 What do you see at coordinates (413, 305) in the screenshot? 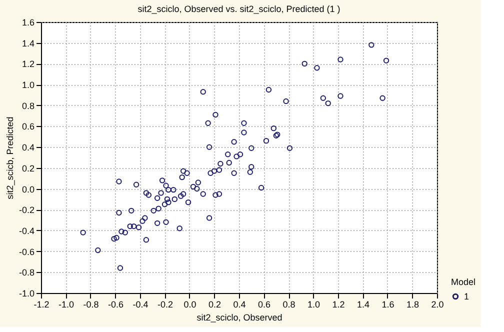
I see `x-tick-label: 1.8` at bounding box center [413, 305].